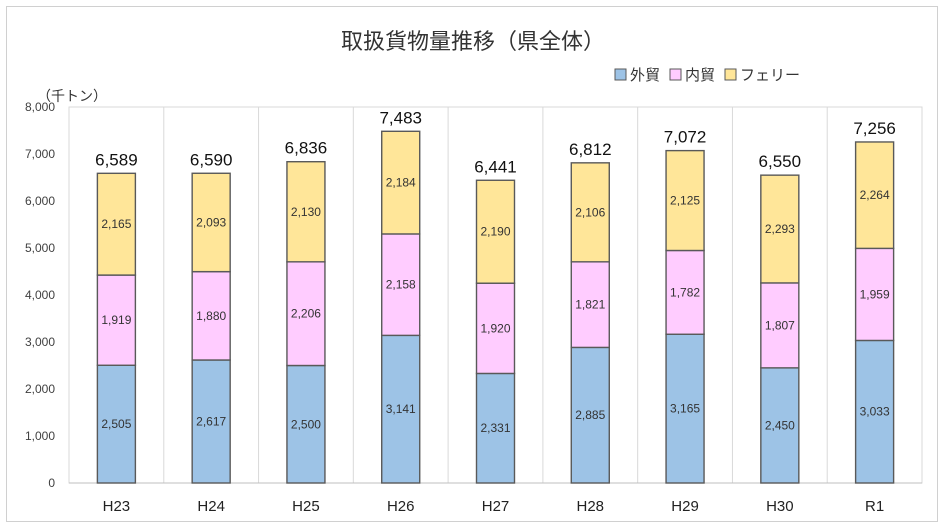 This screenshot has width=948, height=532. I want to click on data-label: 1,920, so click(495, 328).